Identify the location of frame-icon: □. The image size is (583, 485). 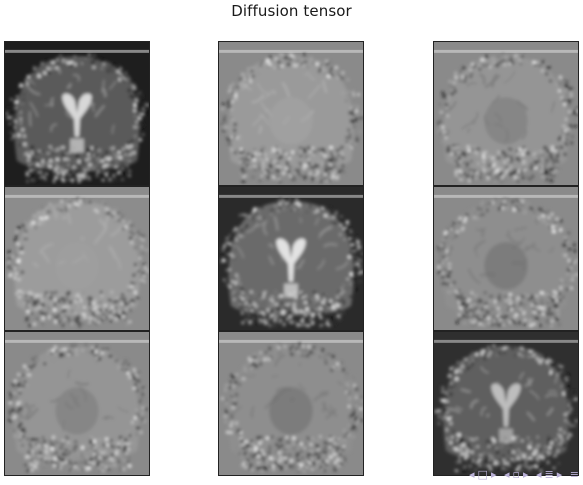
(483, 474).